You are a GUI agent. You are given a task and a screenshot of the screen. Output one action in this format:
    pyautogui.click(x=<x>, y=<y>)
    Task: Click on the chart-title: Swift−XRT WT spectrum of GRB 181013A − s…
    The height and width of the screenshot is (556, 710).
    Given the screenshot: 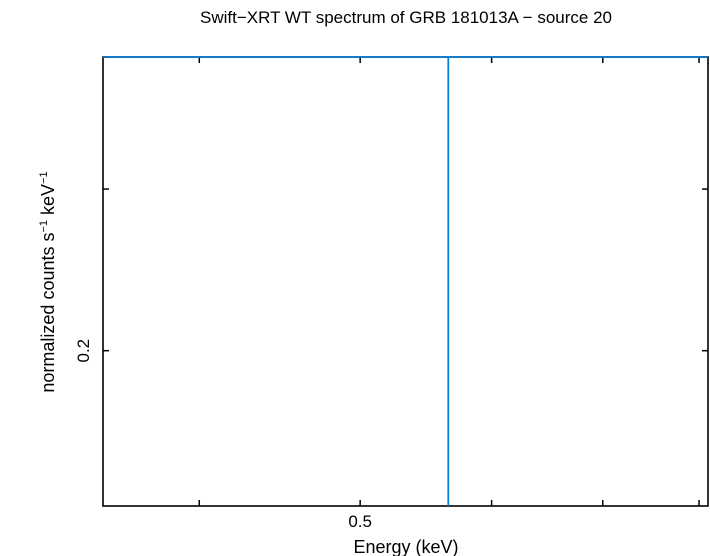 What is the action you would take?
    pyautogui.click(x=406, y=17)
    